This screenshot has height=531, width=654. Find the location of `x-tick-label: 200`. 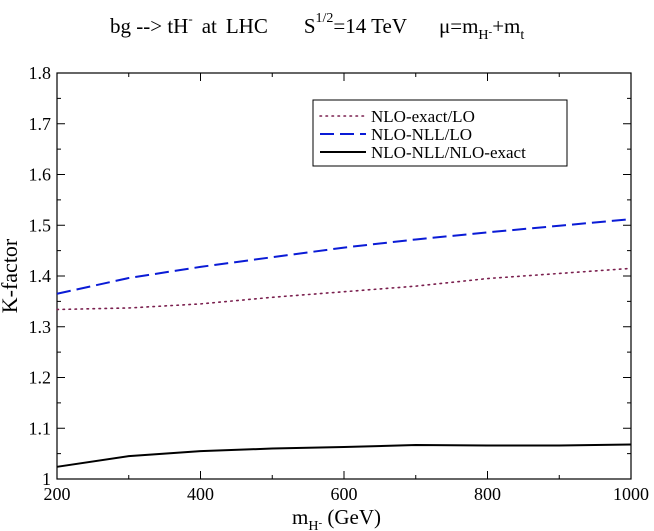

x-tick-label: 200 is located at coordinates (57, 494).